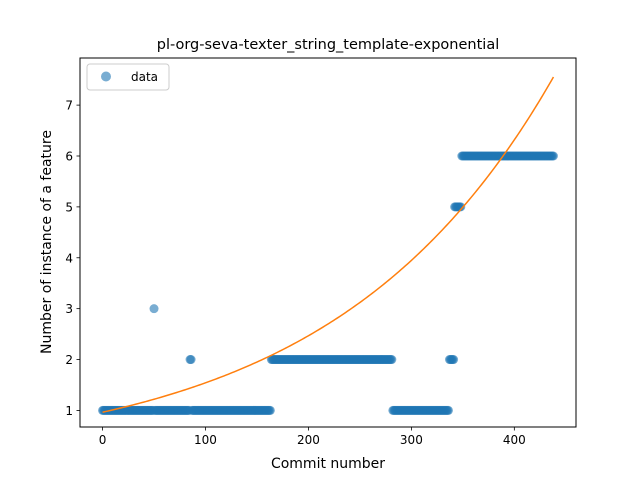  Describe the element at coordinates (69, 156) in the screenshot. I see `y-tick-label: 6` at that location.